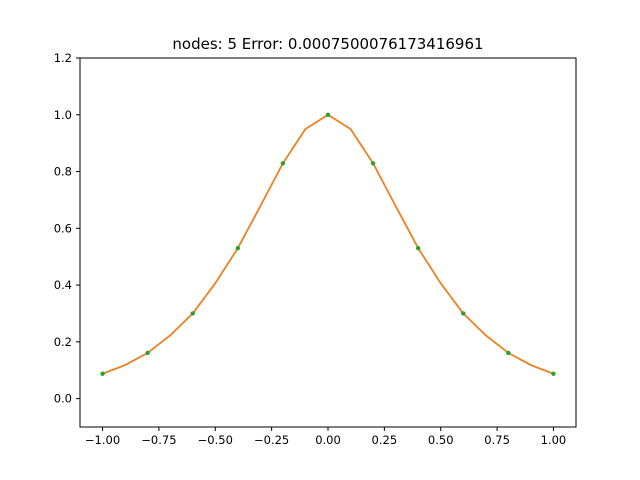 This screenshot has width=640, height=480. What do you see at coordinates (271, 440) in the screenshot?
I see `x-tick-label: −0.25` at bounding box center [271, 440].